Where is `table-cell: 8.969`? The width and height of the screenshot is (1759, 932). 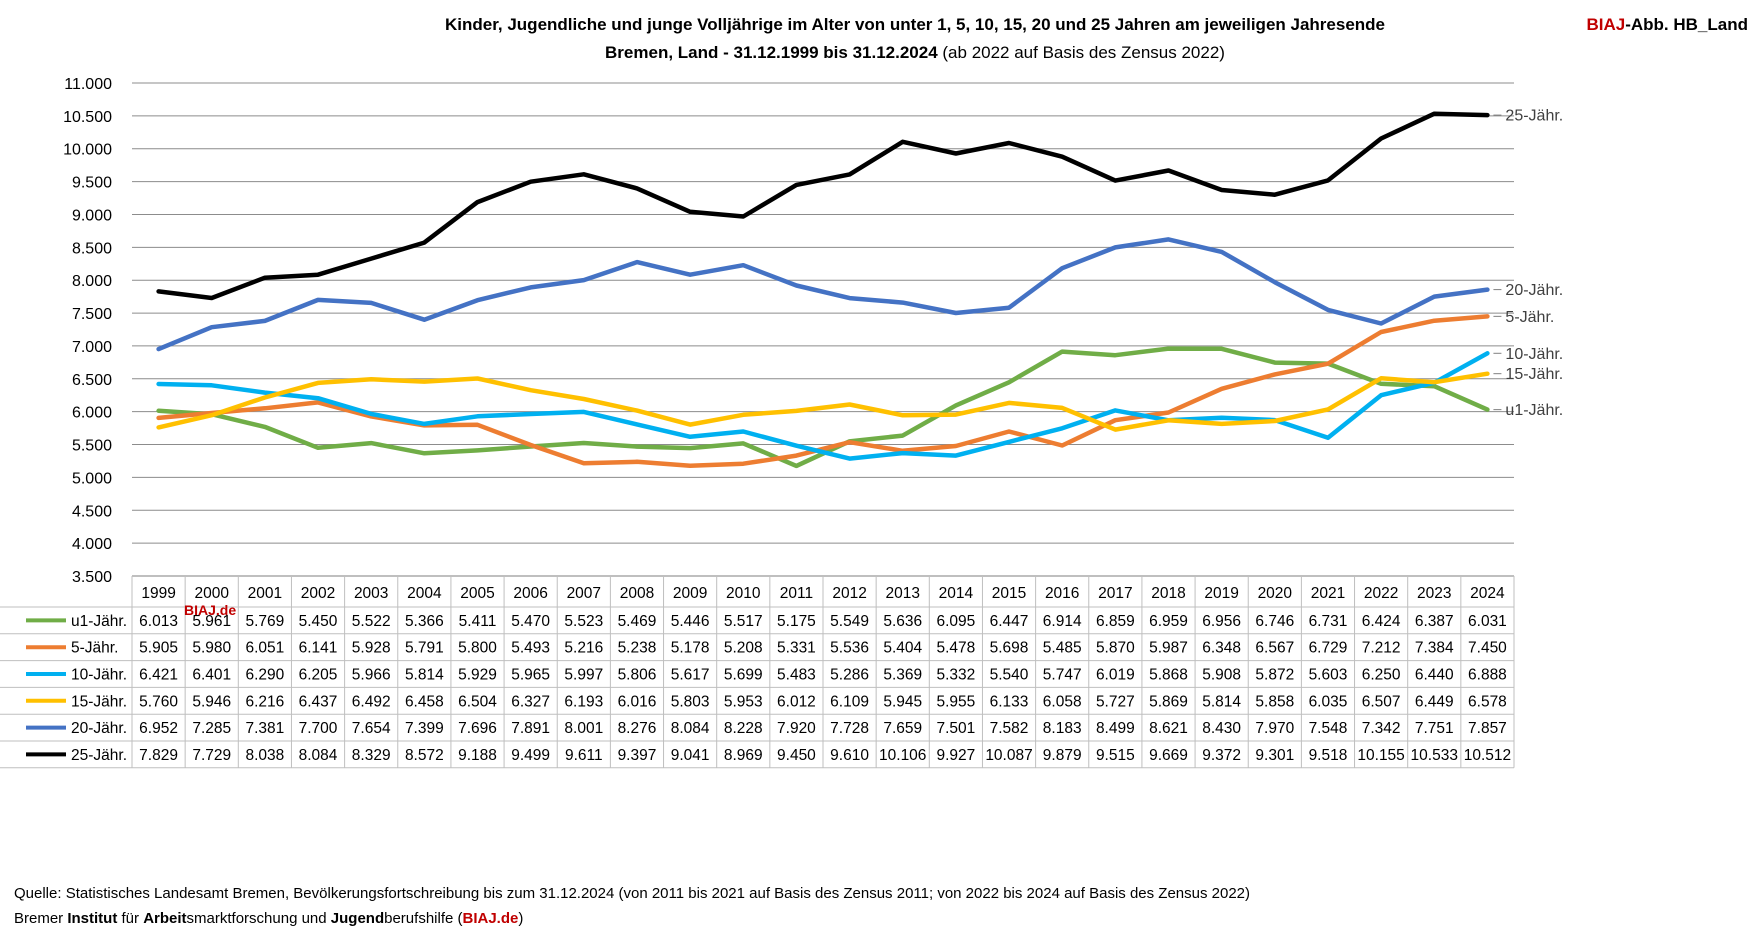
table-cell: 8.969 is located at coordinates (743, 755).